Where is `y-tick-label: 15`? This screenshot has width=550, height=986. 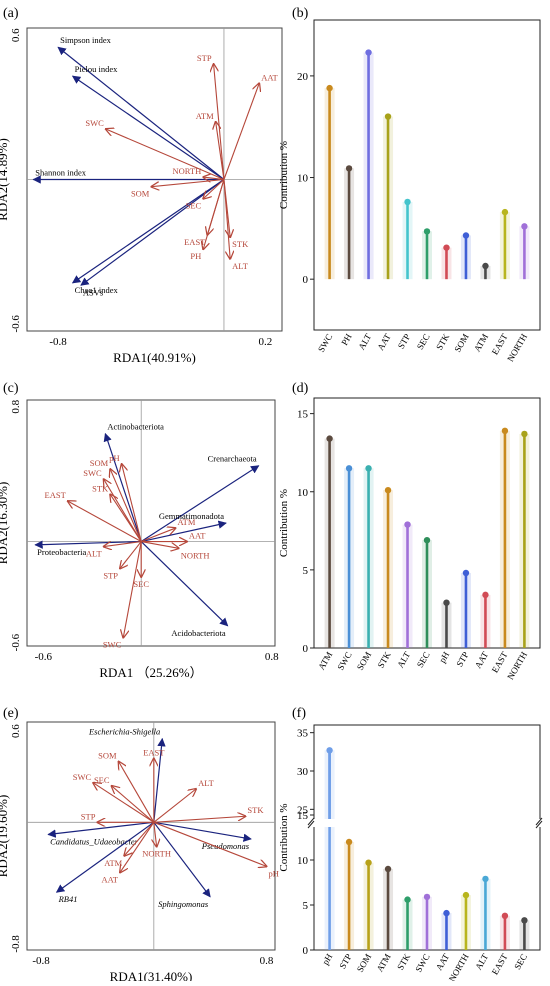 y-tick-label: 15 is located at coordinates (303, 415).